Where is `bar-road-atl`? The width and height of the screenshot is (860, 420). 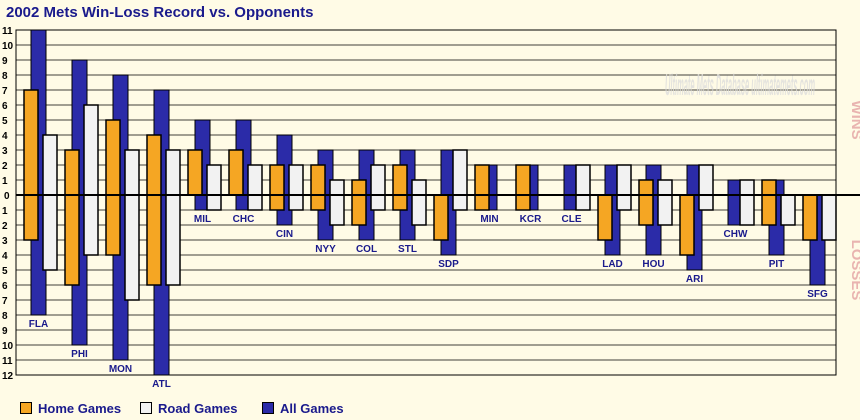
bar-road-atl is located at coordinates (173, 217).